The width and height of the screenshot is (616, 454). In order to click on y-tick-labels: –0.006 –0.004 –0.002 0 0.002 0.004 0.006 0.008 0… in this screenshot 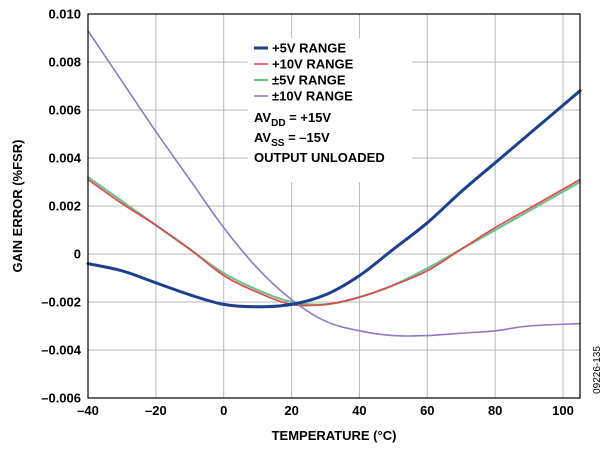, I will do `click(61, 206)`.